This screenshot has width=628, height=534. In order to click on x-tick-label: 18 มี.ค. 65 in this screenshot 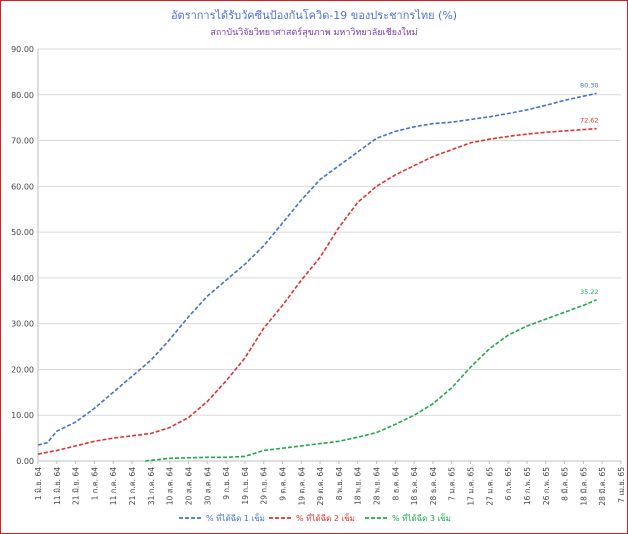, I will do `click(583, 486)`.